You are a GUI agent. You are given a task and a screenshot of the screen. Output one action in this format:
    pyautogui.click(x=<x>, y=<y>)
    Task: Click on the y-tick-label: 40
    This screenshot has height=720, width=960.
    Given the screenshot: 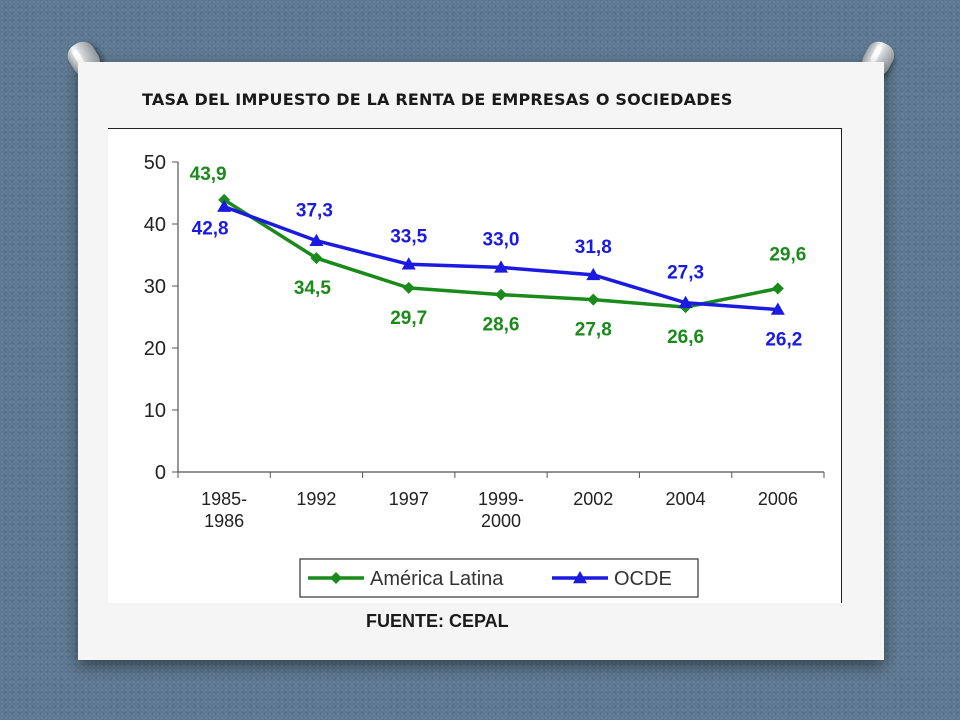 What is the action you would take?
    pyautogui.click(x=155, y=225)
    